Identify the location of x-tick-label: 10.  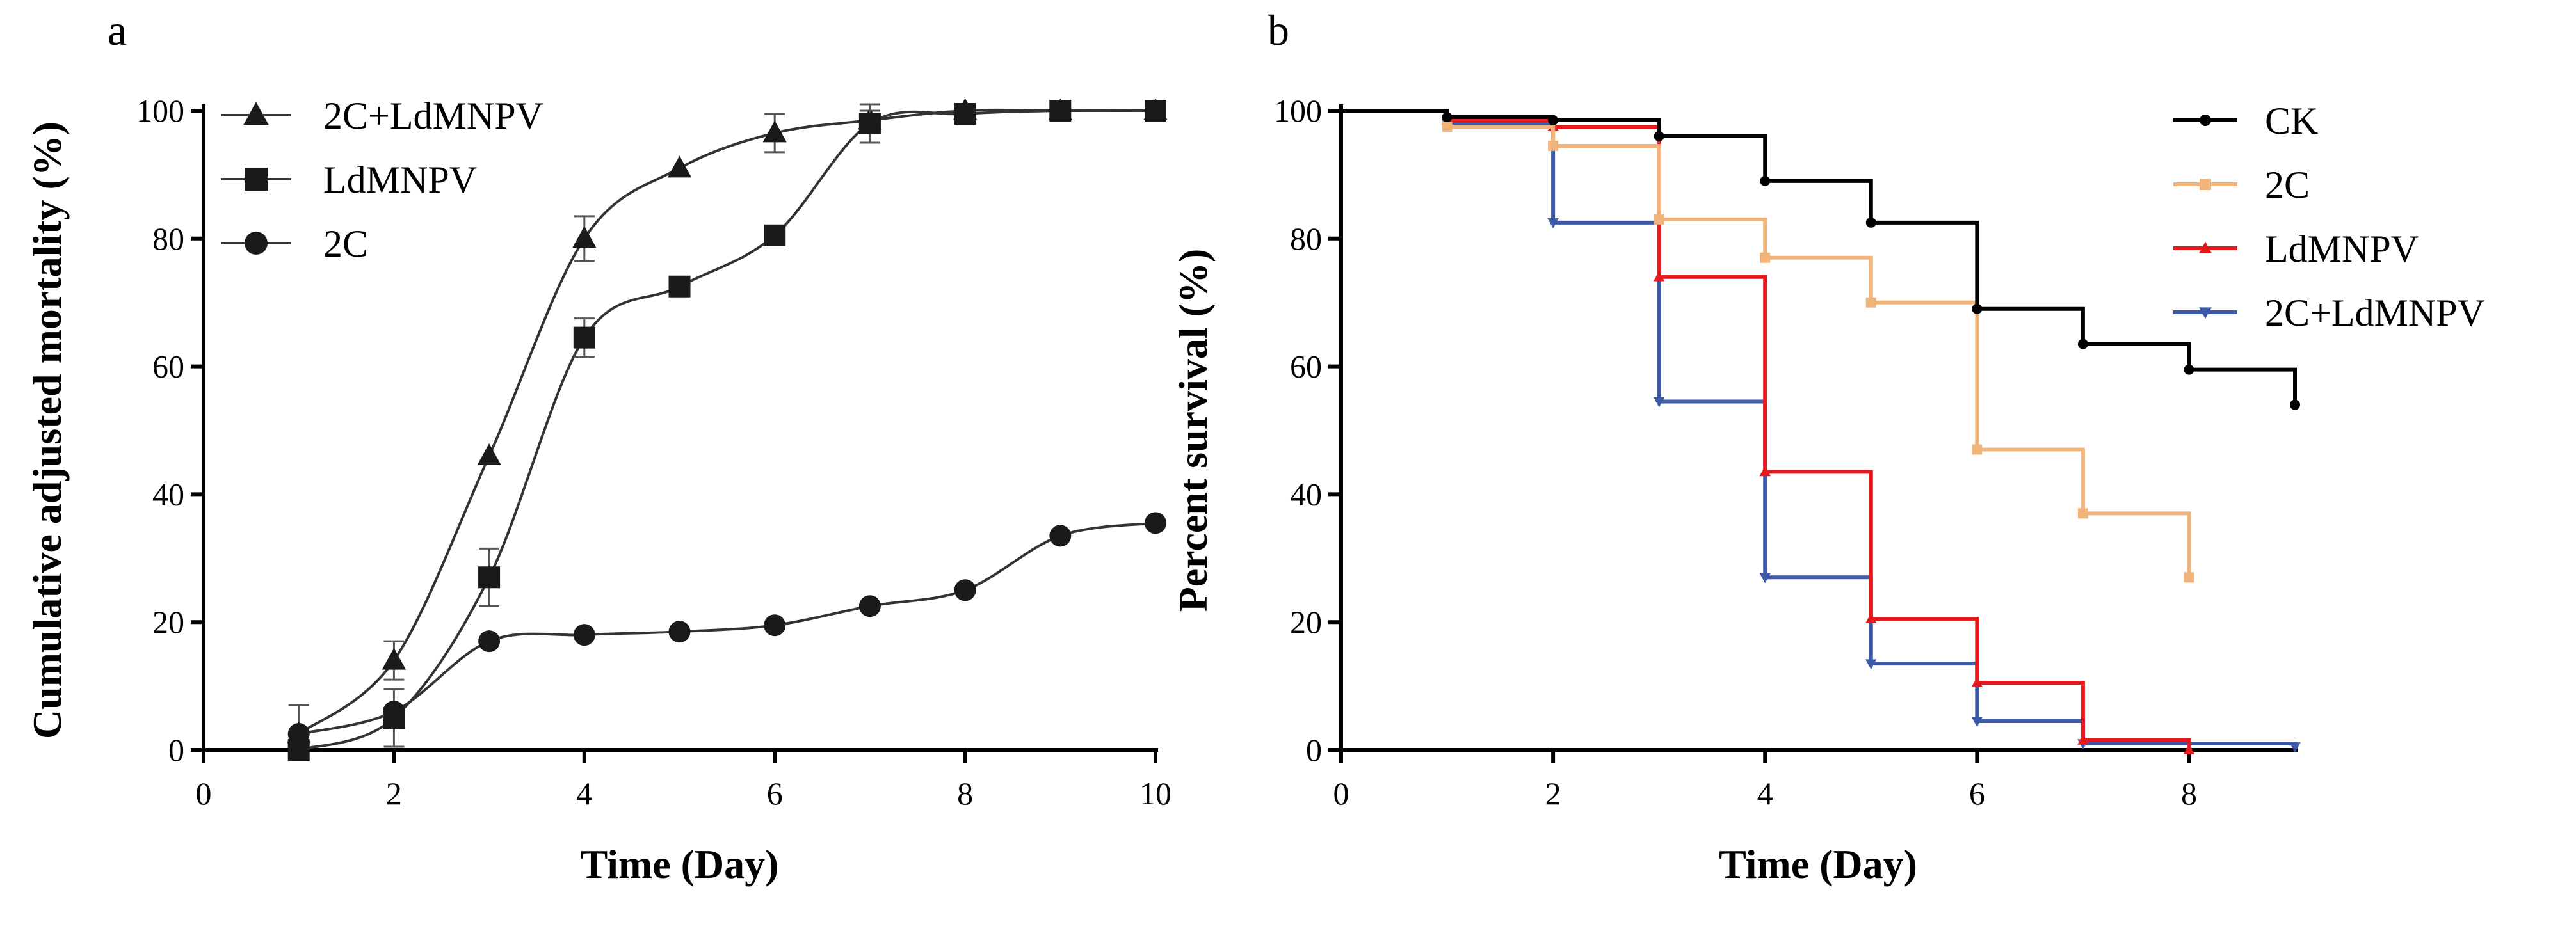
(1155, 793).